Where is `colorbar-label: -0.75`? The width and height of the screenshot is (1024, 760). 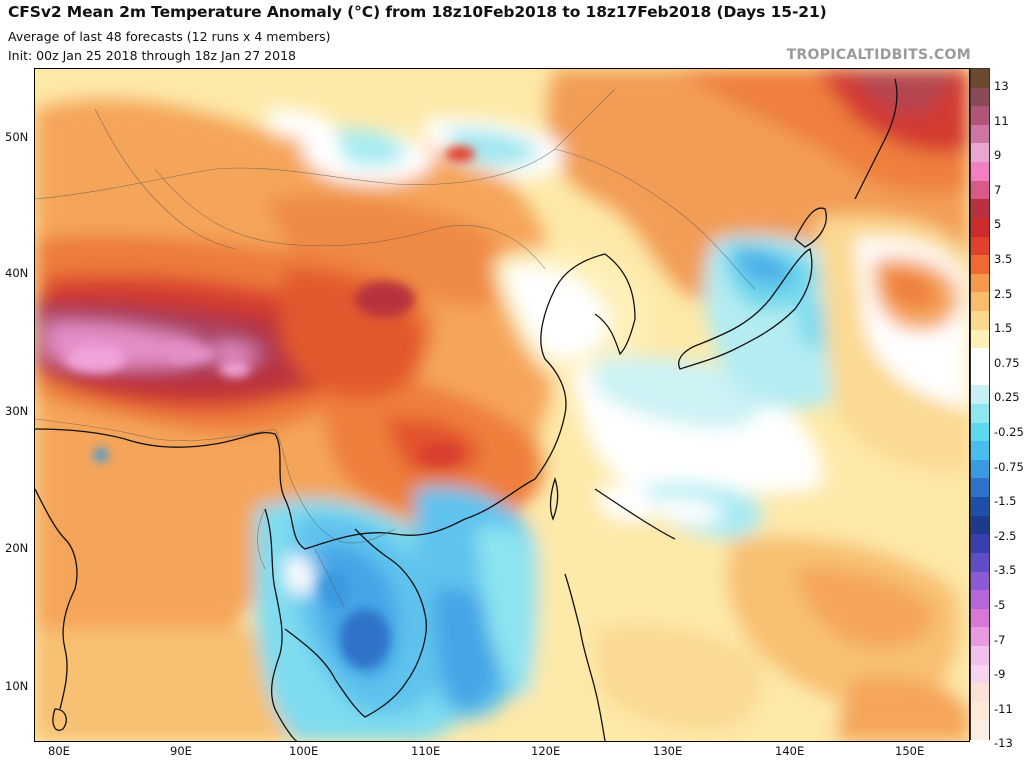 colorbar-label: -0.75 is located at coordinates (1009, 466).